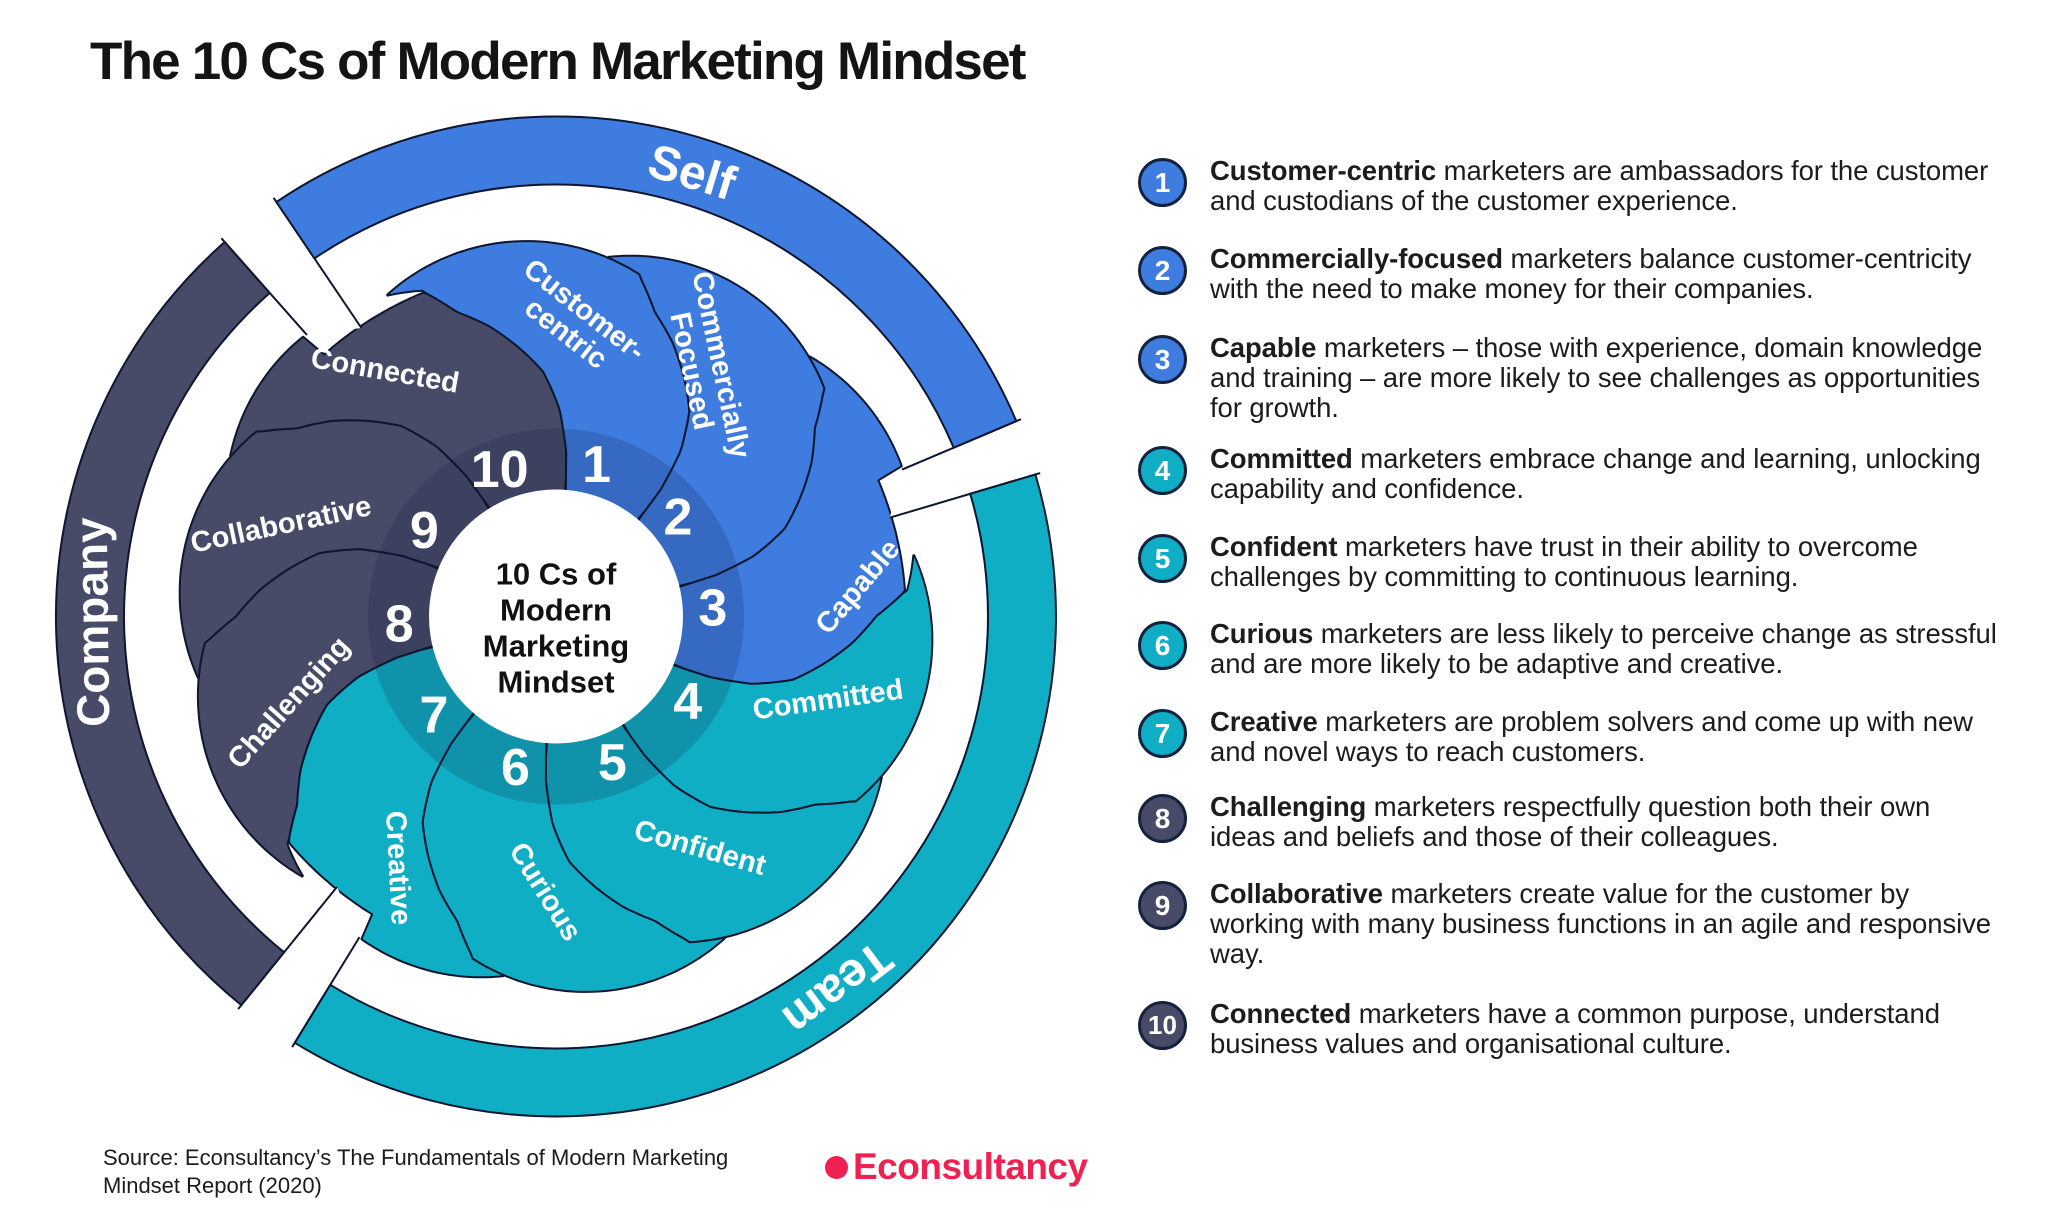 This screenshot has width=2056, height=1216. Describe the element at coordinates (678, 518) in the screenshot. I see `svg-text: 2` at that location.